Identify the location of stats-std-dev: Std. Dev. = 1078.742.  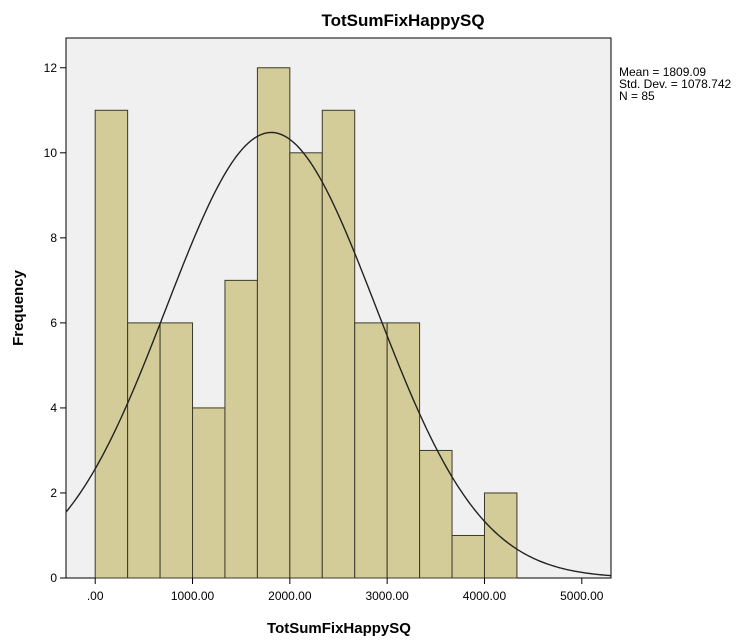
(675, 84).